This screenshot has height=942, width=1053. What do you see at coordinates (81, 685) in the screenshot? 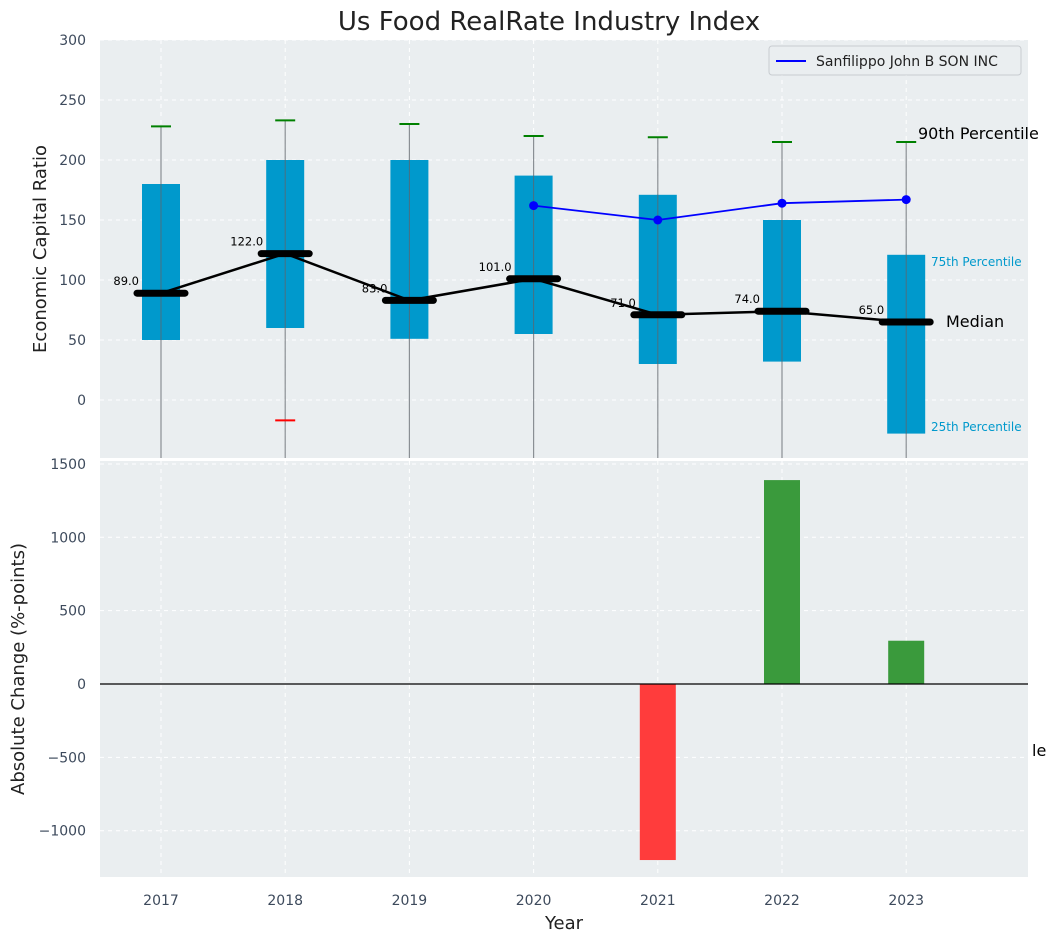
I see `bottom-y-tick-label: 0` at bounding box center [81, 685].